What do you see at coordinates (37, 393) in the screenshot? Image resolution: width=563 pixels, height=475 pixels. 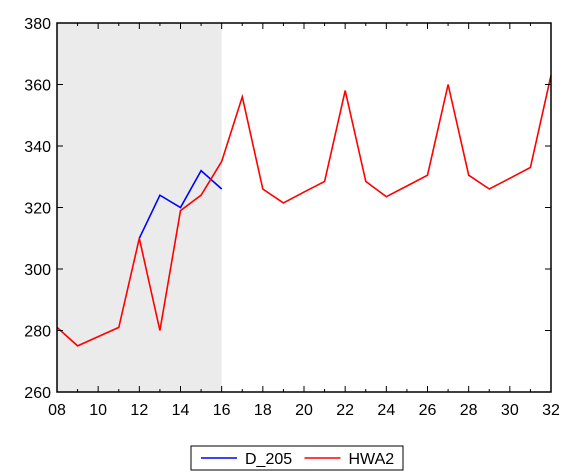 I see `y-tick-label: 260` at bounding box center [37, 393].